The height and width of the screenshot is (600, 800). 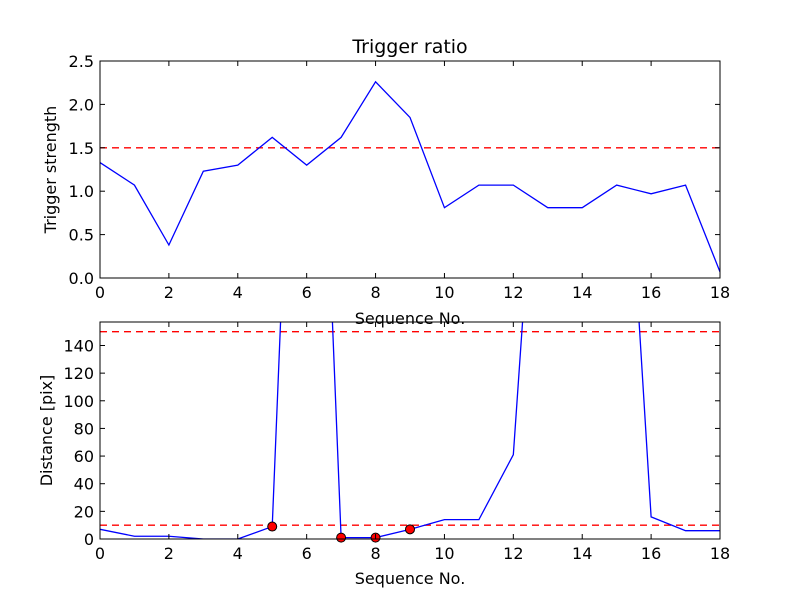 What do you see at coordinates (84, 428) in the screenshot?
I see `y-tick-label: 80` at bounding box center [84, 428].